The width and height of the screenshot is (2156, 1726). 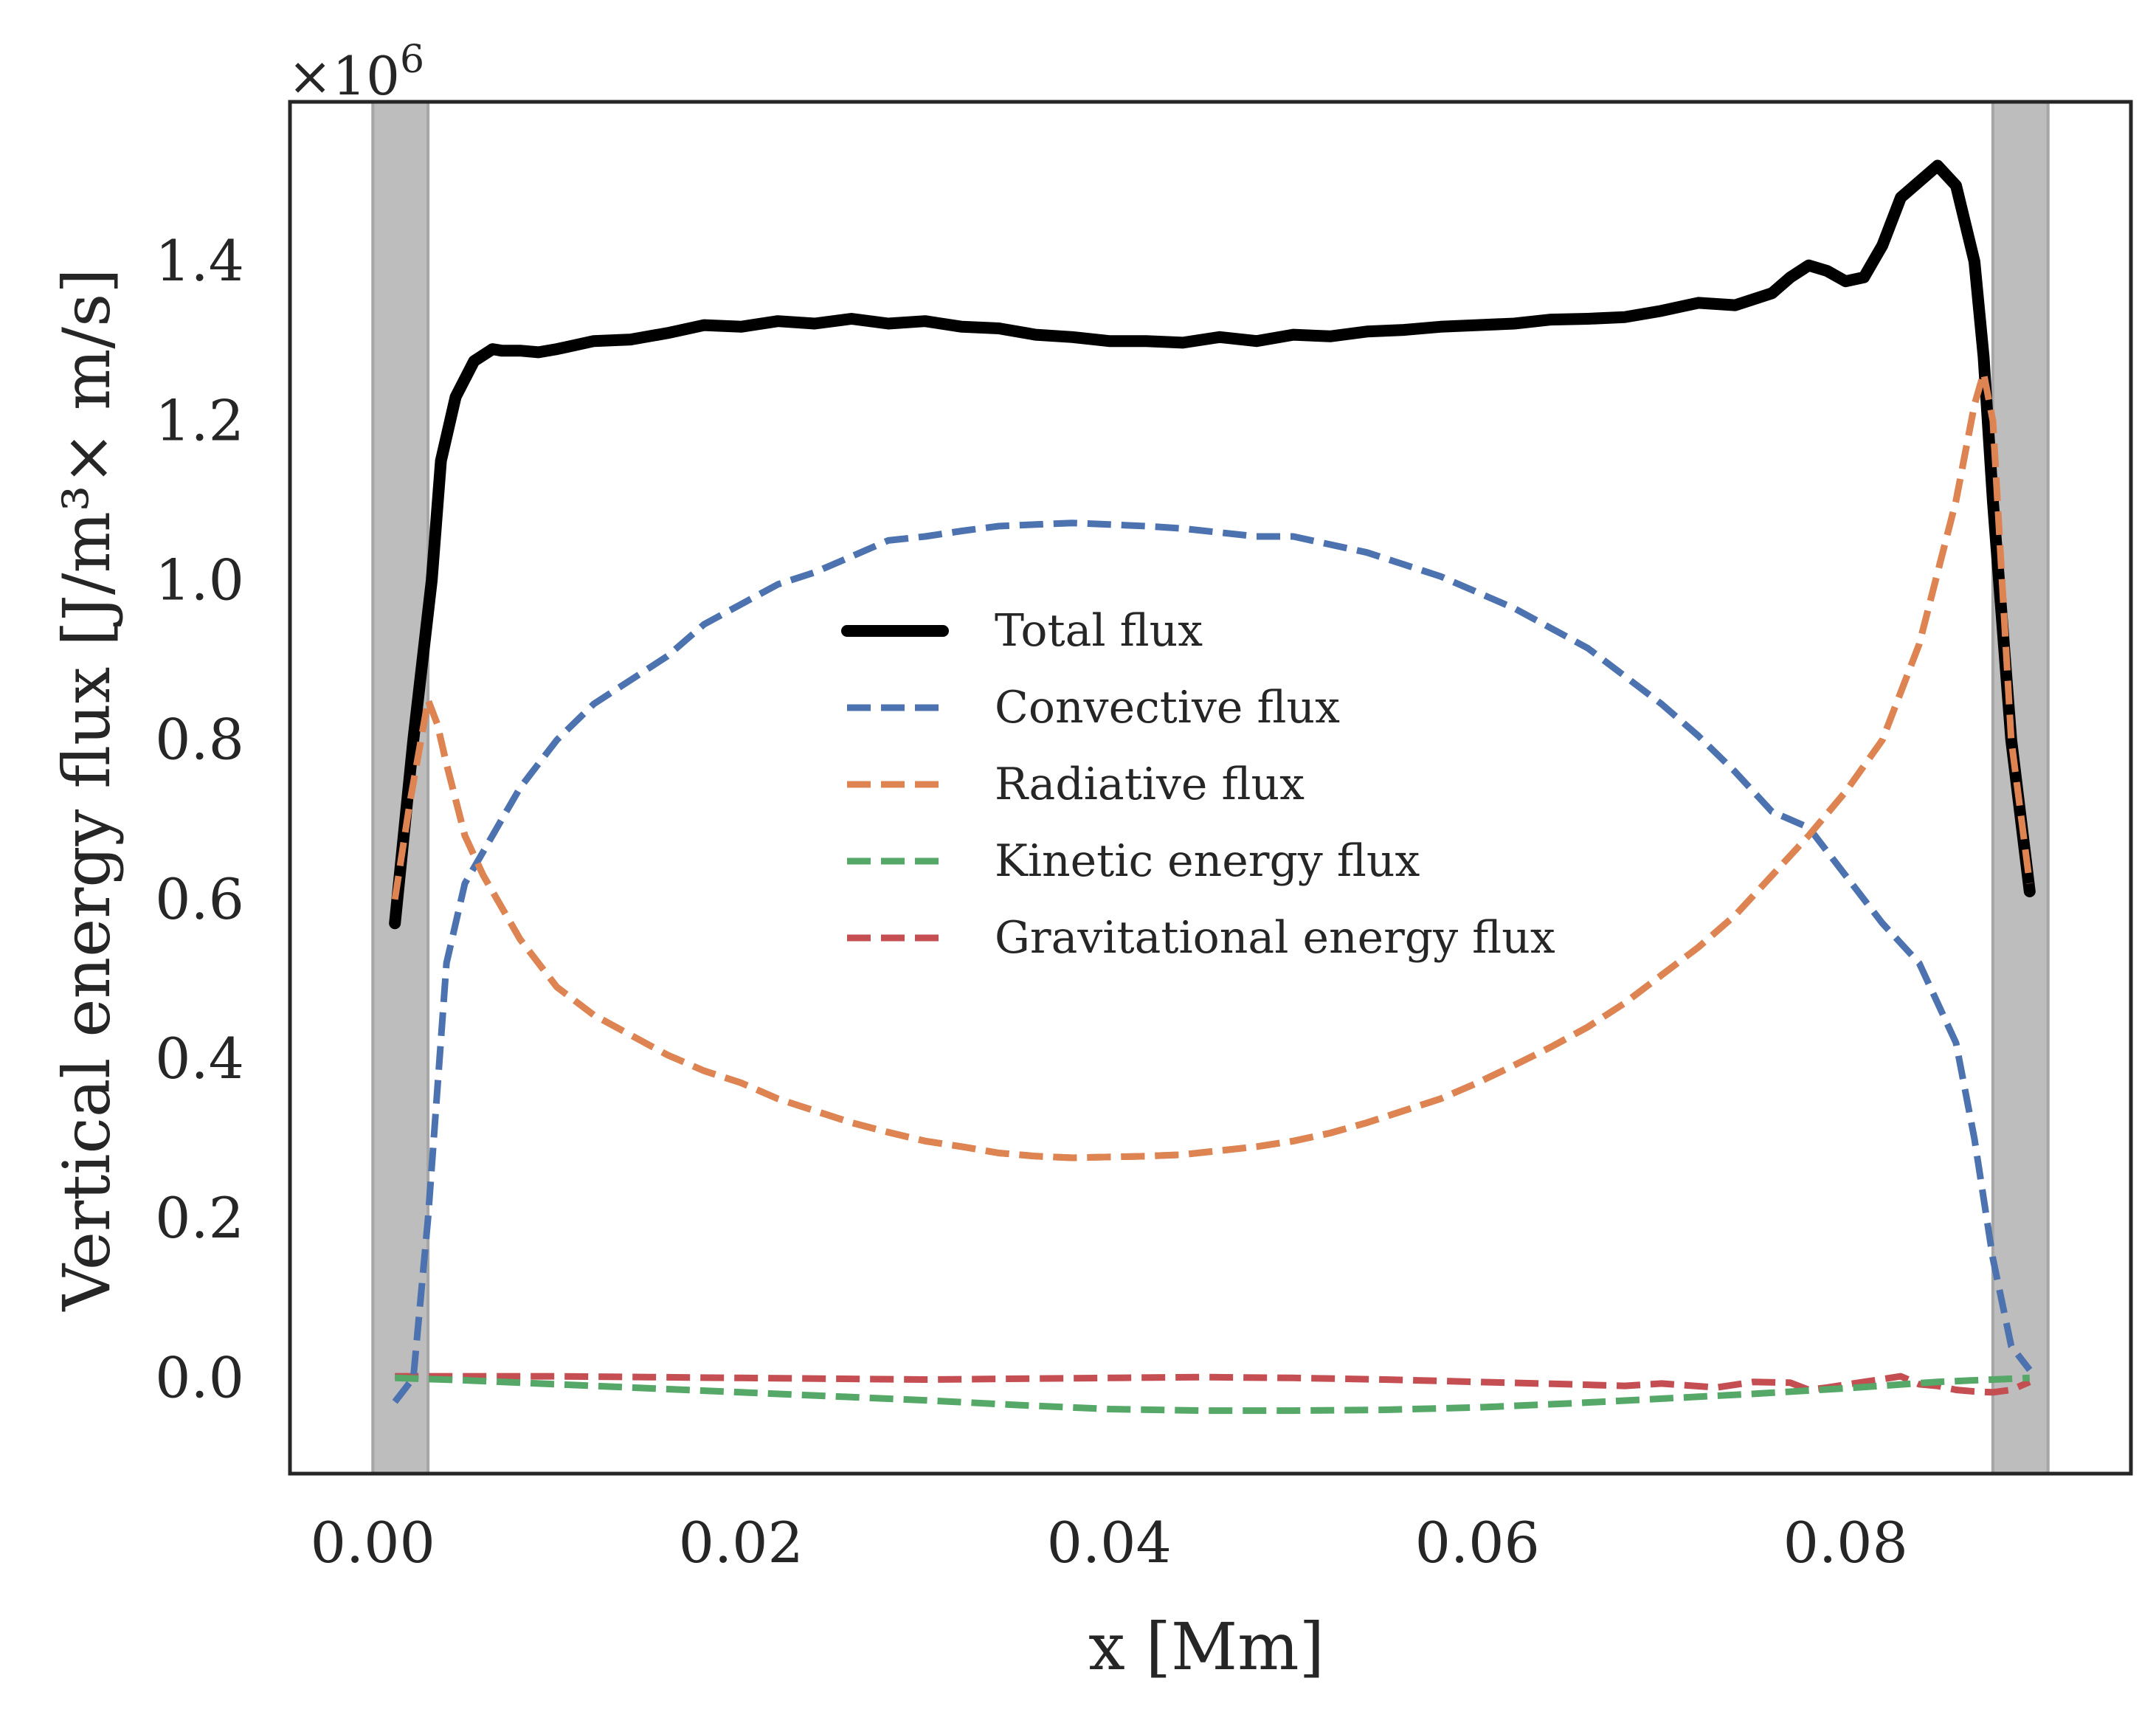 What do you see at coordinates (199, 740) in the screenshot?
I see `y-tick-label: 0.8` at bounding box center [199, 740].